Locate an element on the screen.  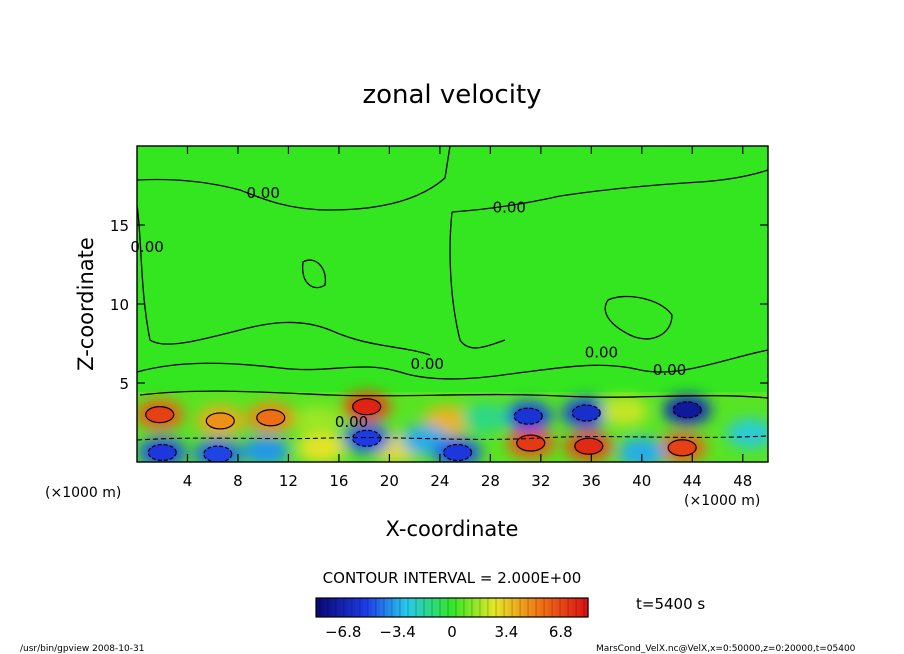
contour-label-4: 0.00 is located at coordinates (601, 353).